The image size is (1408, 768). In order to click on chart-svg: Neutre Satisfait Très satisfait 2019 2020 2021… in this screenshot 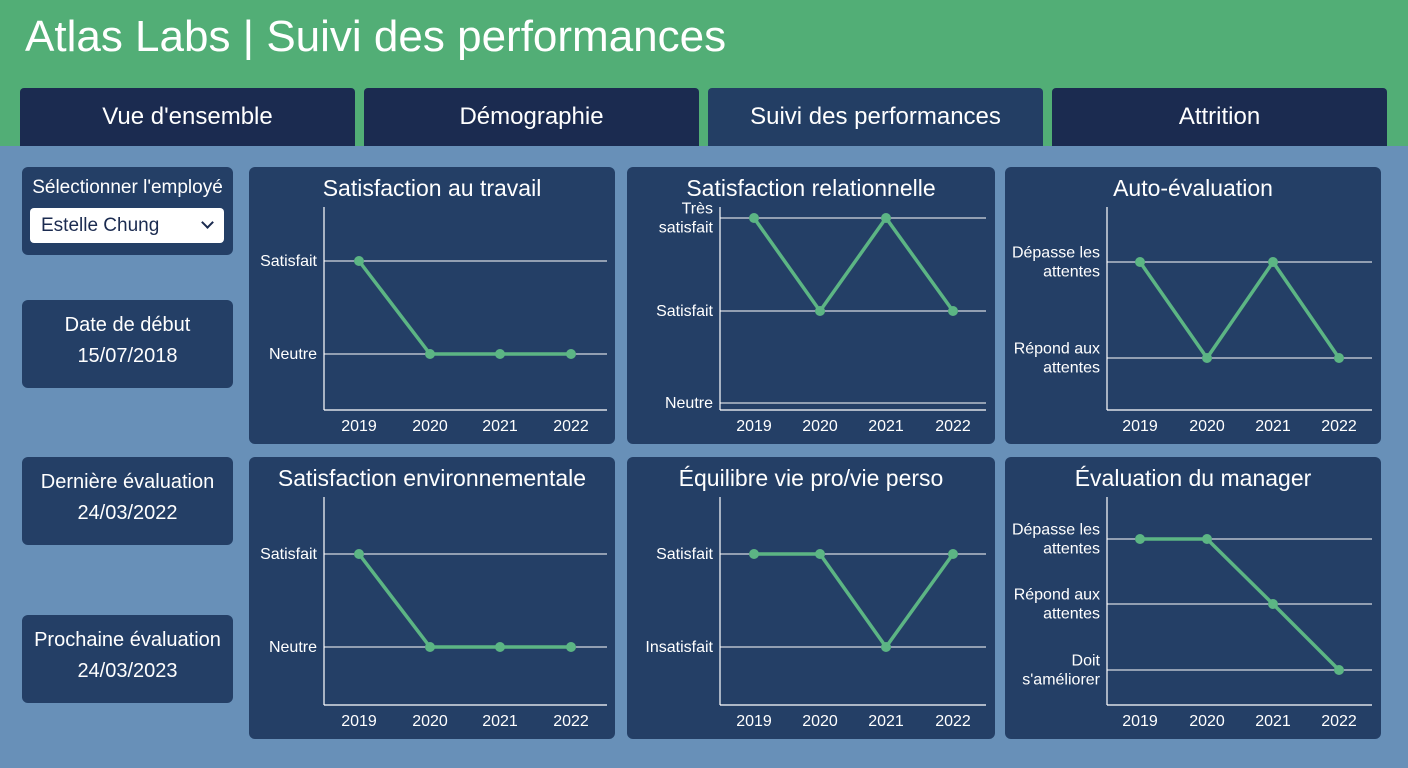, I will do `click(821, 318)`.